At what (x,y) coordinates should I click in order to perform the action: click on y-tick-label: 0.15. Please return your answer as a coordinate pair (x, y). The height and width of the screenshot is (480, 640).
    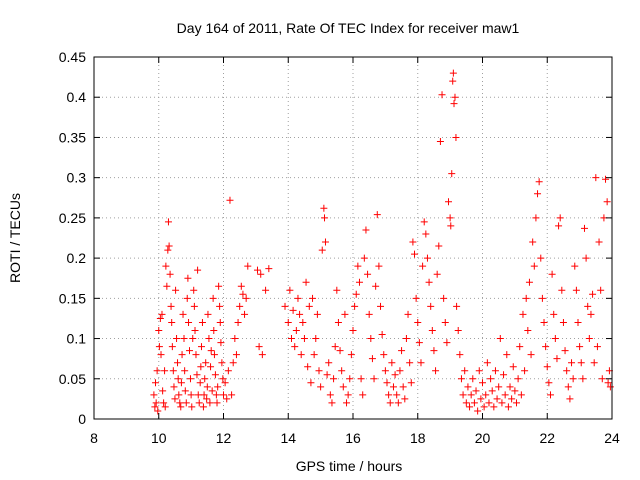
    Looking at the image, I should click on (72, 298).